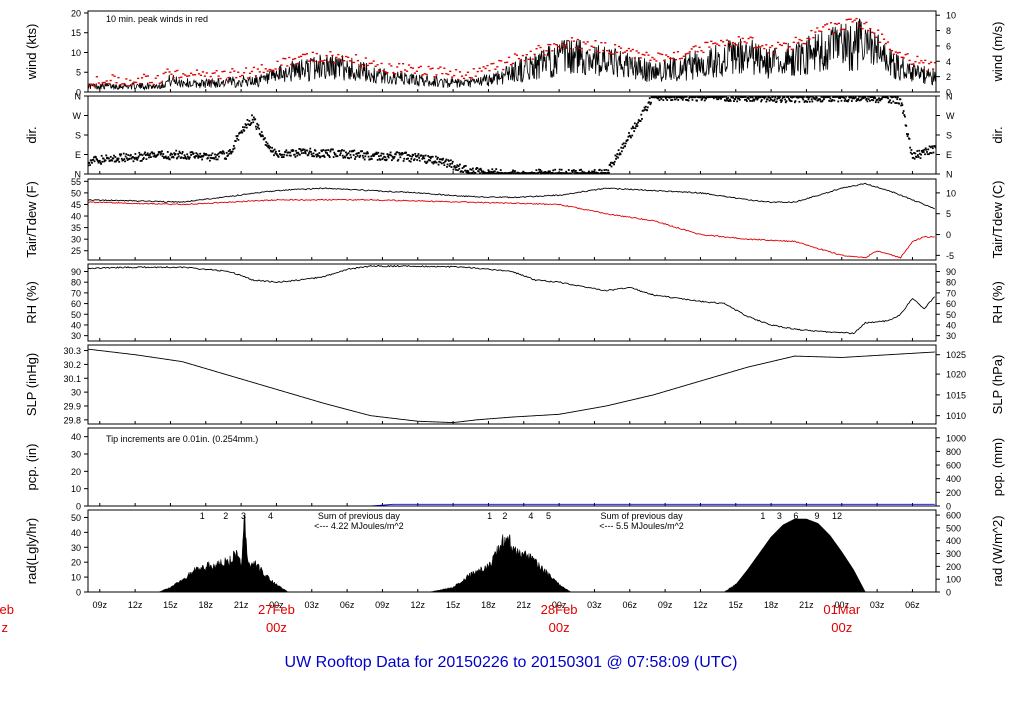 This screenshot has width=1024, height=705. What do you see at coordinates (182, 439) in the screenshot?
I see `panel-annotation: Tip increments are 0.01in. (0.254mm.)` at bounding box center [182, 439].